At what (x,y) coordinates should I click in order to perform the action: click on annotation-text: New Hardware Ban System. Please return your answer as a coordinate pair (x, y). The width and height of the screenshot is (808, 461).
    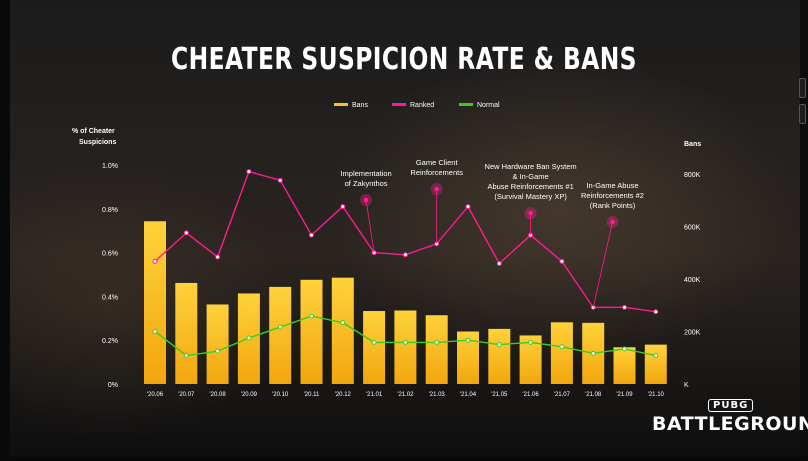
    Looking at the image, I should click on (531, 166).